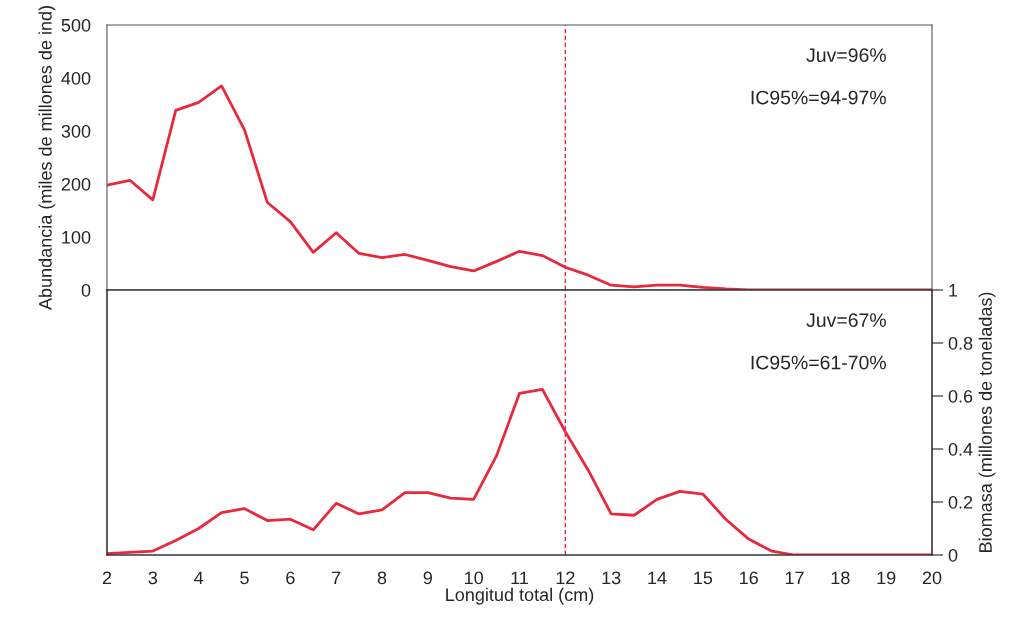 This screenshot has height=617, width=1030. What do you see at coordinates (932, 578) in the screenshot?
I see `x-tick-label: 20` at bounding box center [932, 578].